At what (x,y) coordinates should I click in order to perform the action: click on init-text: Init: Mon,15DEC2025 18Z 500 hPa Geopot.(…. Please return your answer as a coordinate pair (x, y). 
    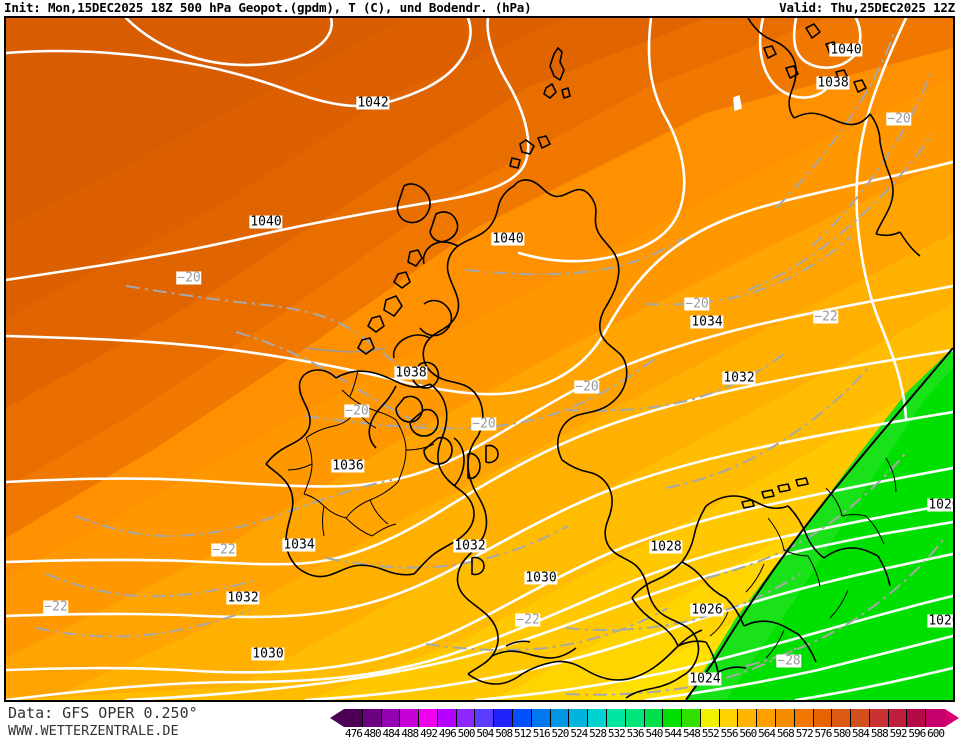
    Looking at the image, I should click on (268, 7).